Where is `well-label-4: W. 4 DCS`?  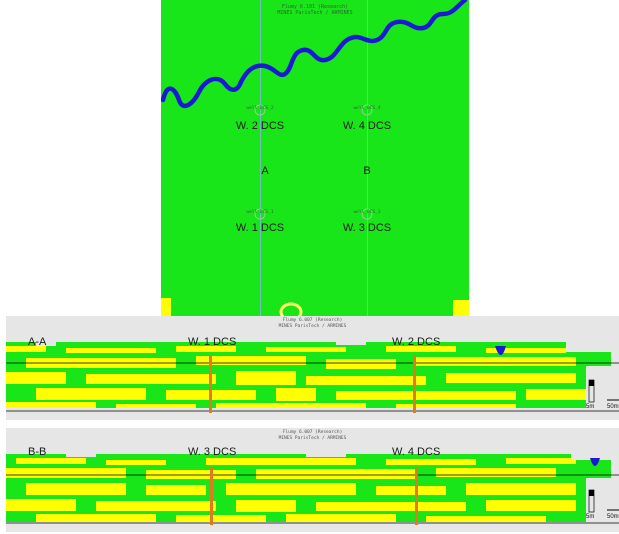
well-label-4: W. 4 DCS is located at coordinates (367, 126).